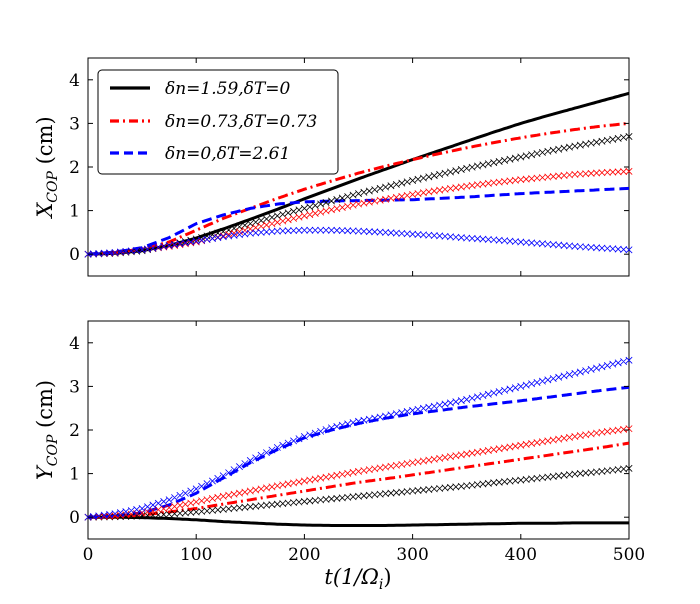  What do you see at coordinates (412, 555) in the screenshot?
I see `bottom-xtick-label-3: 300` at bounding box center [412, 555].